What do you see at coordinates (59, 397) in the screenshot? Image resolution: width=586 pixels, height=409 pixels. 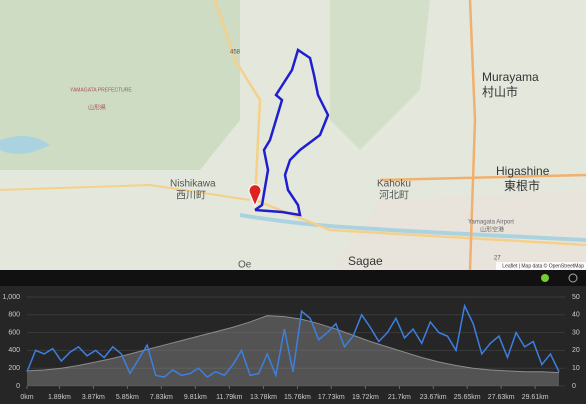 I see `x-tick-label: 1.89km` at bounding box center [59, 397].